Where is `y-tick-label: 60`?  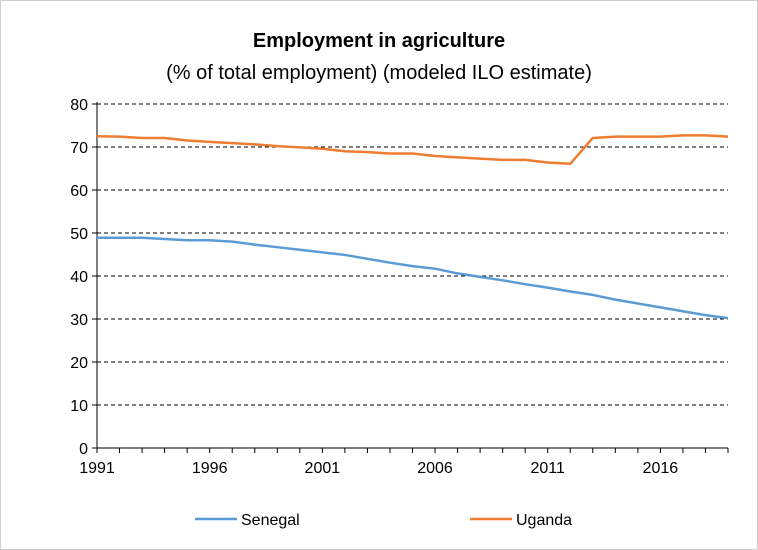 y-tick-label: 60 is located at coordinates (79, 191).